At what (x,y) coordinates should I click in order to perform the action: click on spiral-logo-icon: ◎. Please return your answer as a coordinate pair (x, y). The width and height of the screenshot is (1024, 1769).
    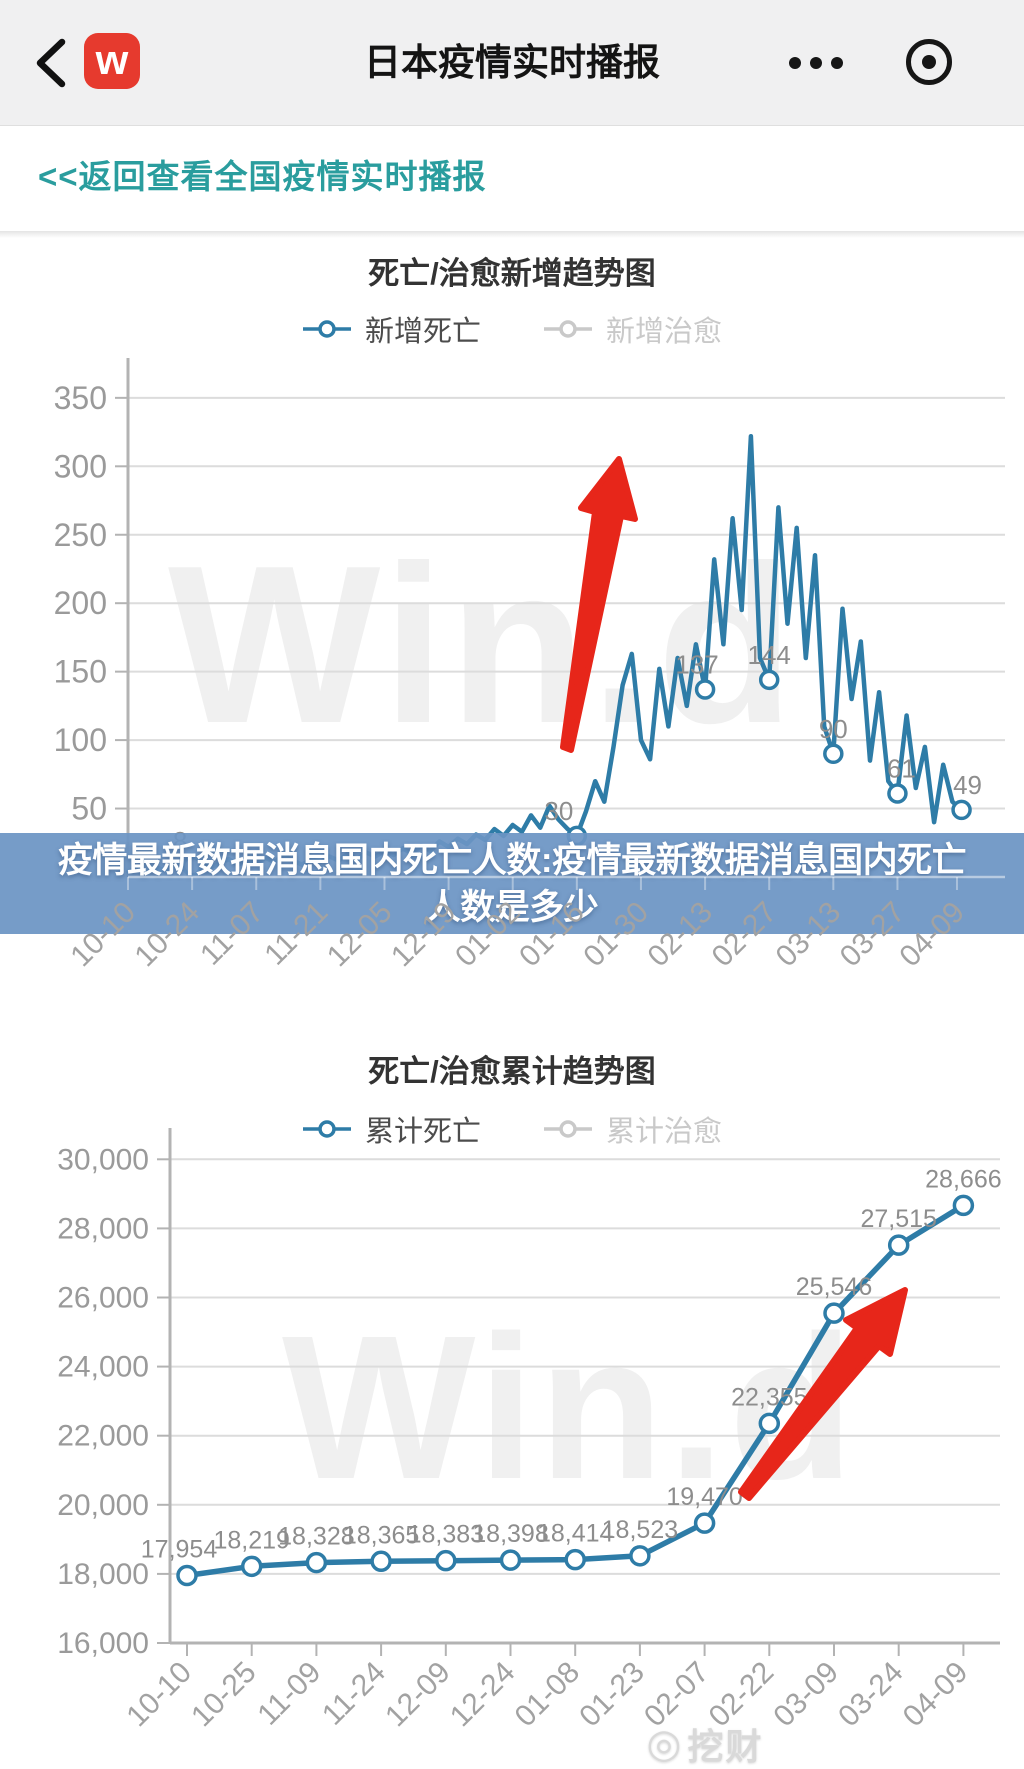
    Looking at the image, I should click on (664, 1744).